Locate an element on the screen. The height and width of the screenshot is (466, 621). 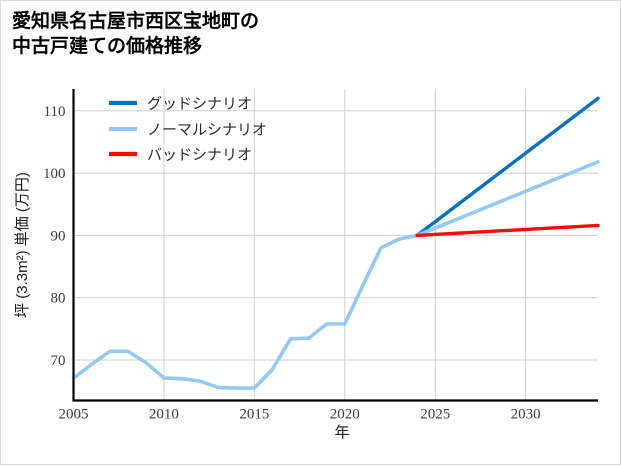
x-tick-label: 2005 is located at coordinates (74, 415).